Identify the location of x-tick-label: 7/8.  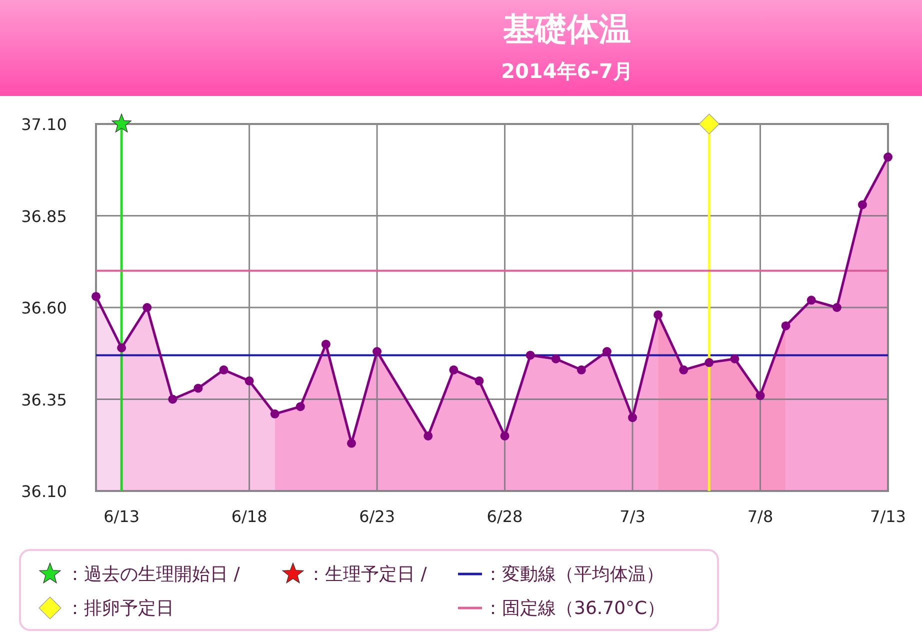
(760, 516).